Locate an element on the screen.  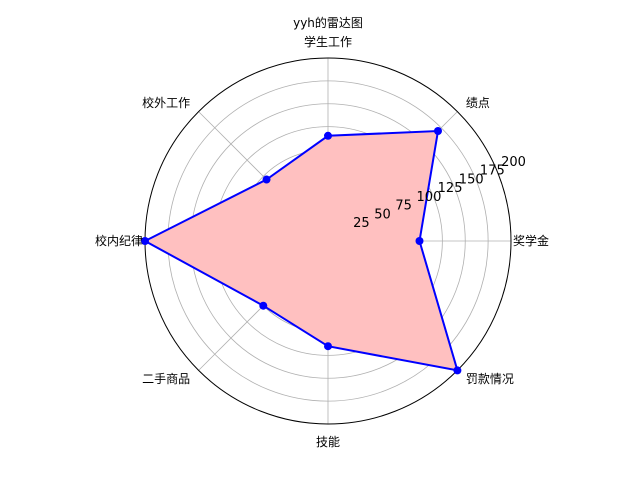
category-label-5: 二手商品 is located at coordinates (166, 378).